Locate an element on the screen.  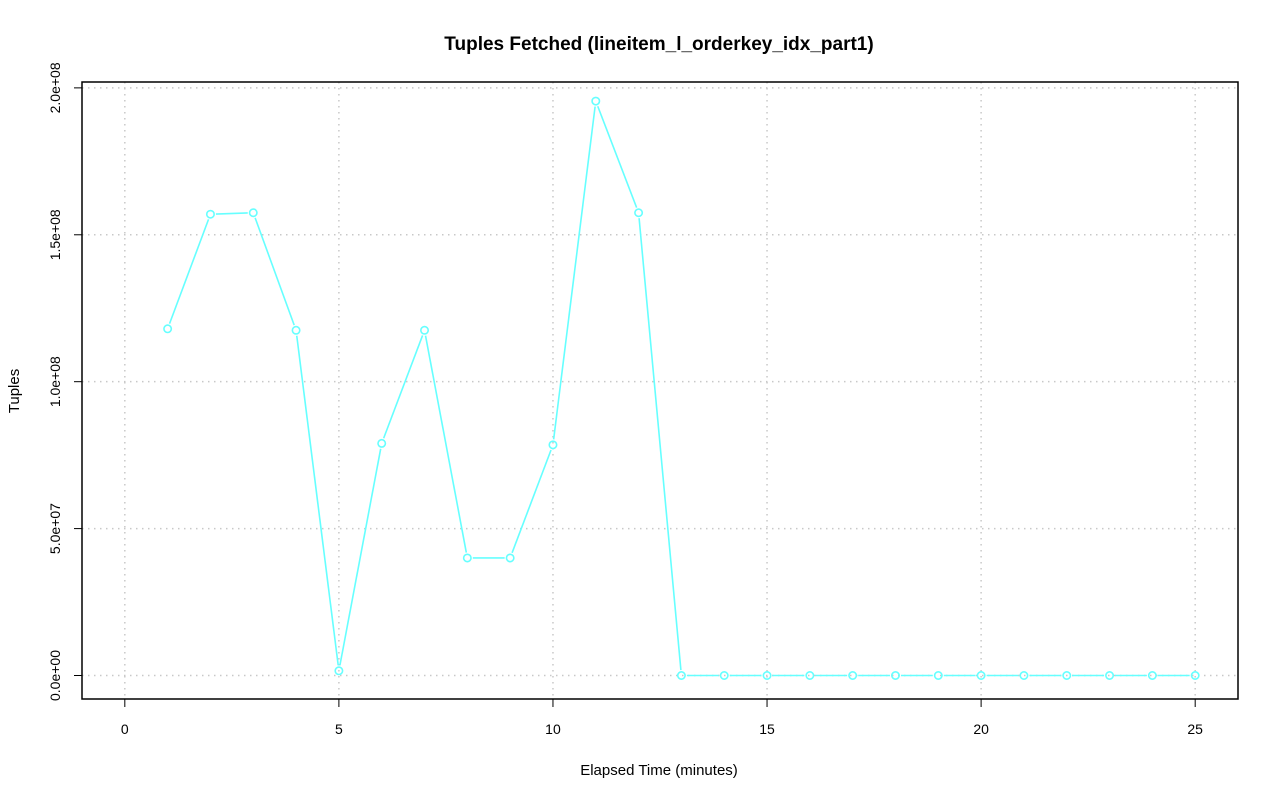
x-tick-label-4: 20 is located at coordinates (981, 729).